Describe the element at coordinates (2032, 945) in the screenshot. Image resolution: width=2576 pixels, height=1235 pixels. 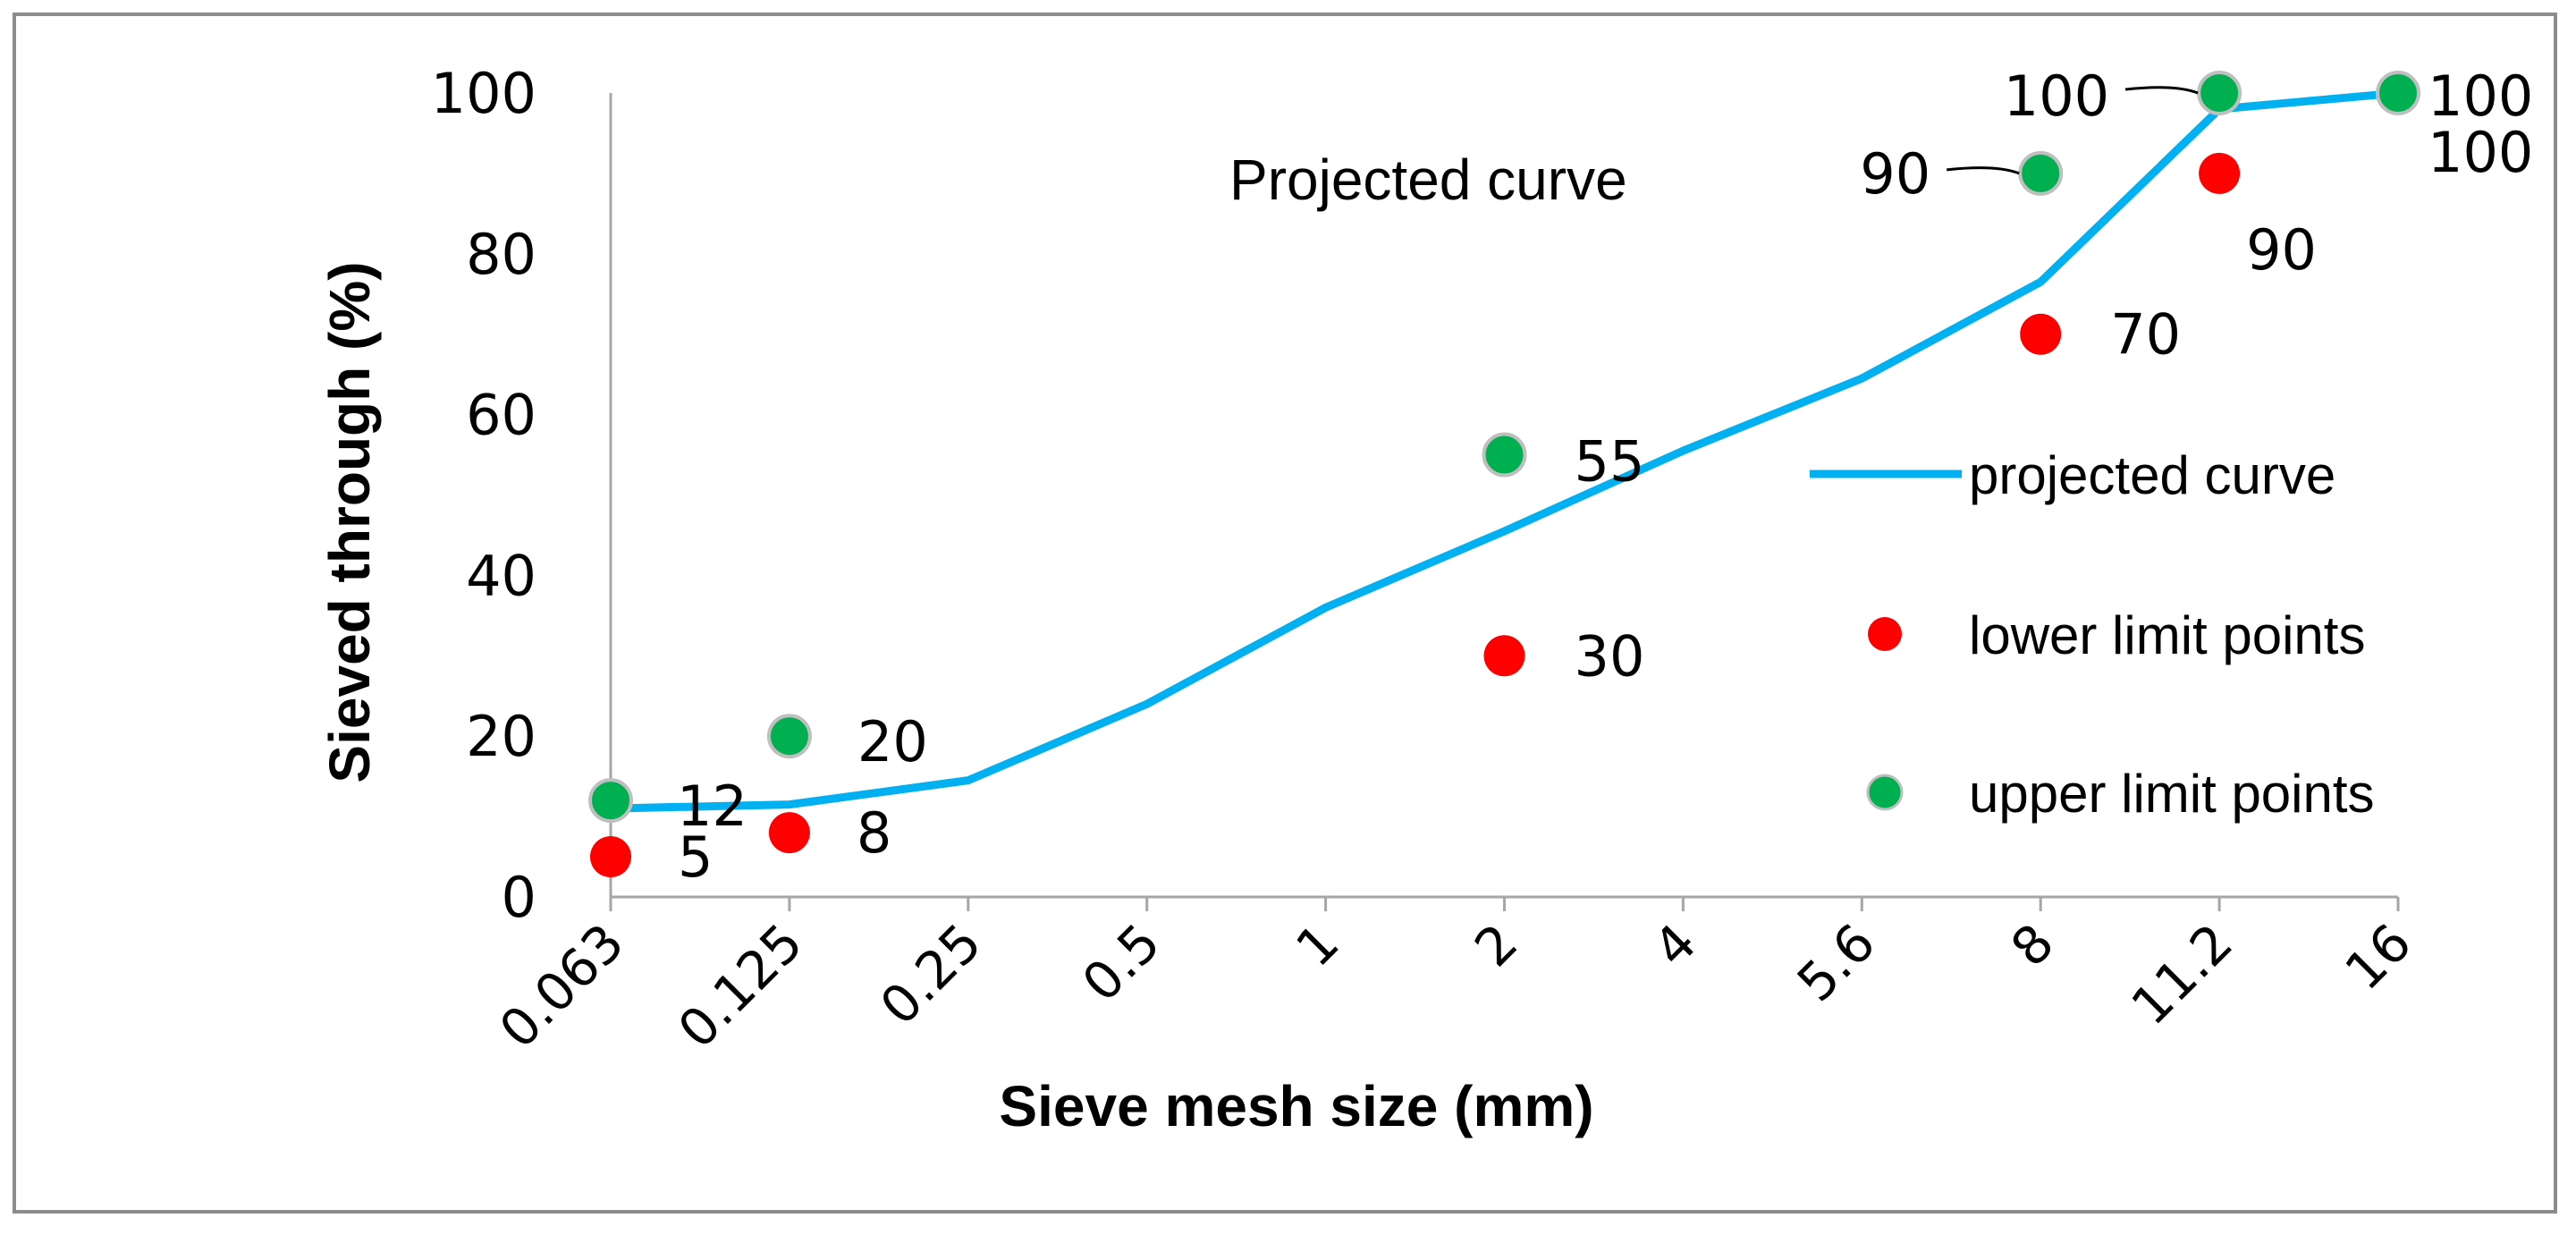
I see `x-tick-label: 8` at that location.